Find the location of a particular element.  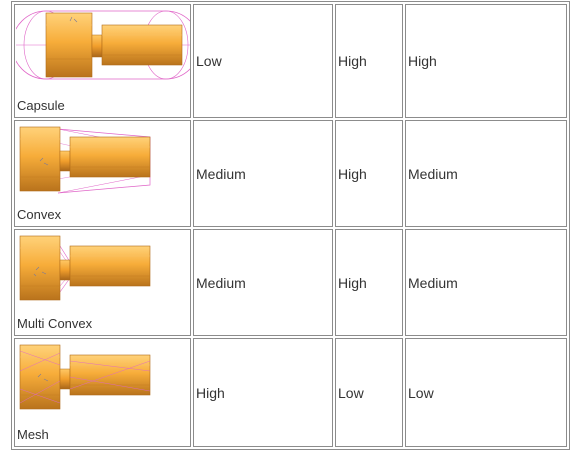

efficiency-cell: High is located at coordinates (486, 61).